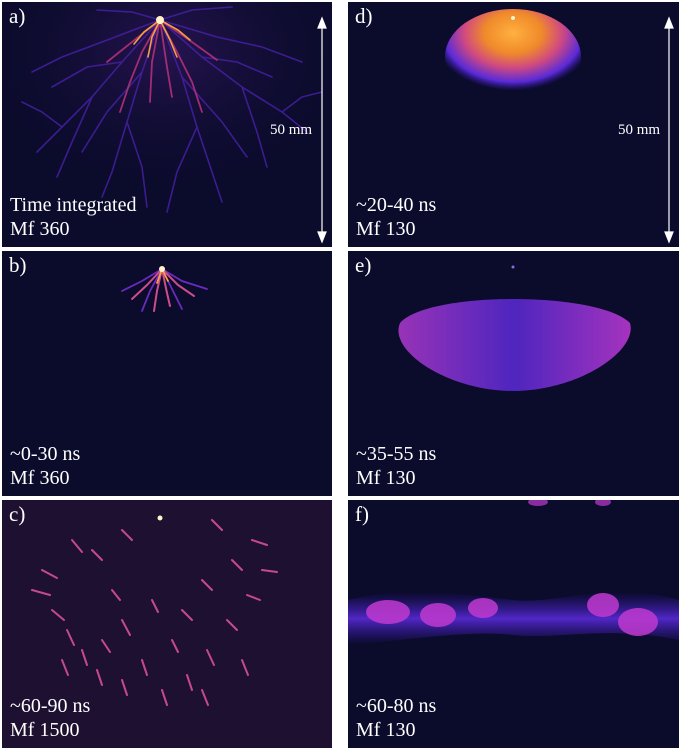 The image size is (681, 750). I want to click on panel-a-caption: Time integrated Mf 360, so click(73, 217).